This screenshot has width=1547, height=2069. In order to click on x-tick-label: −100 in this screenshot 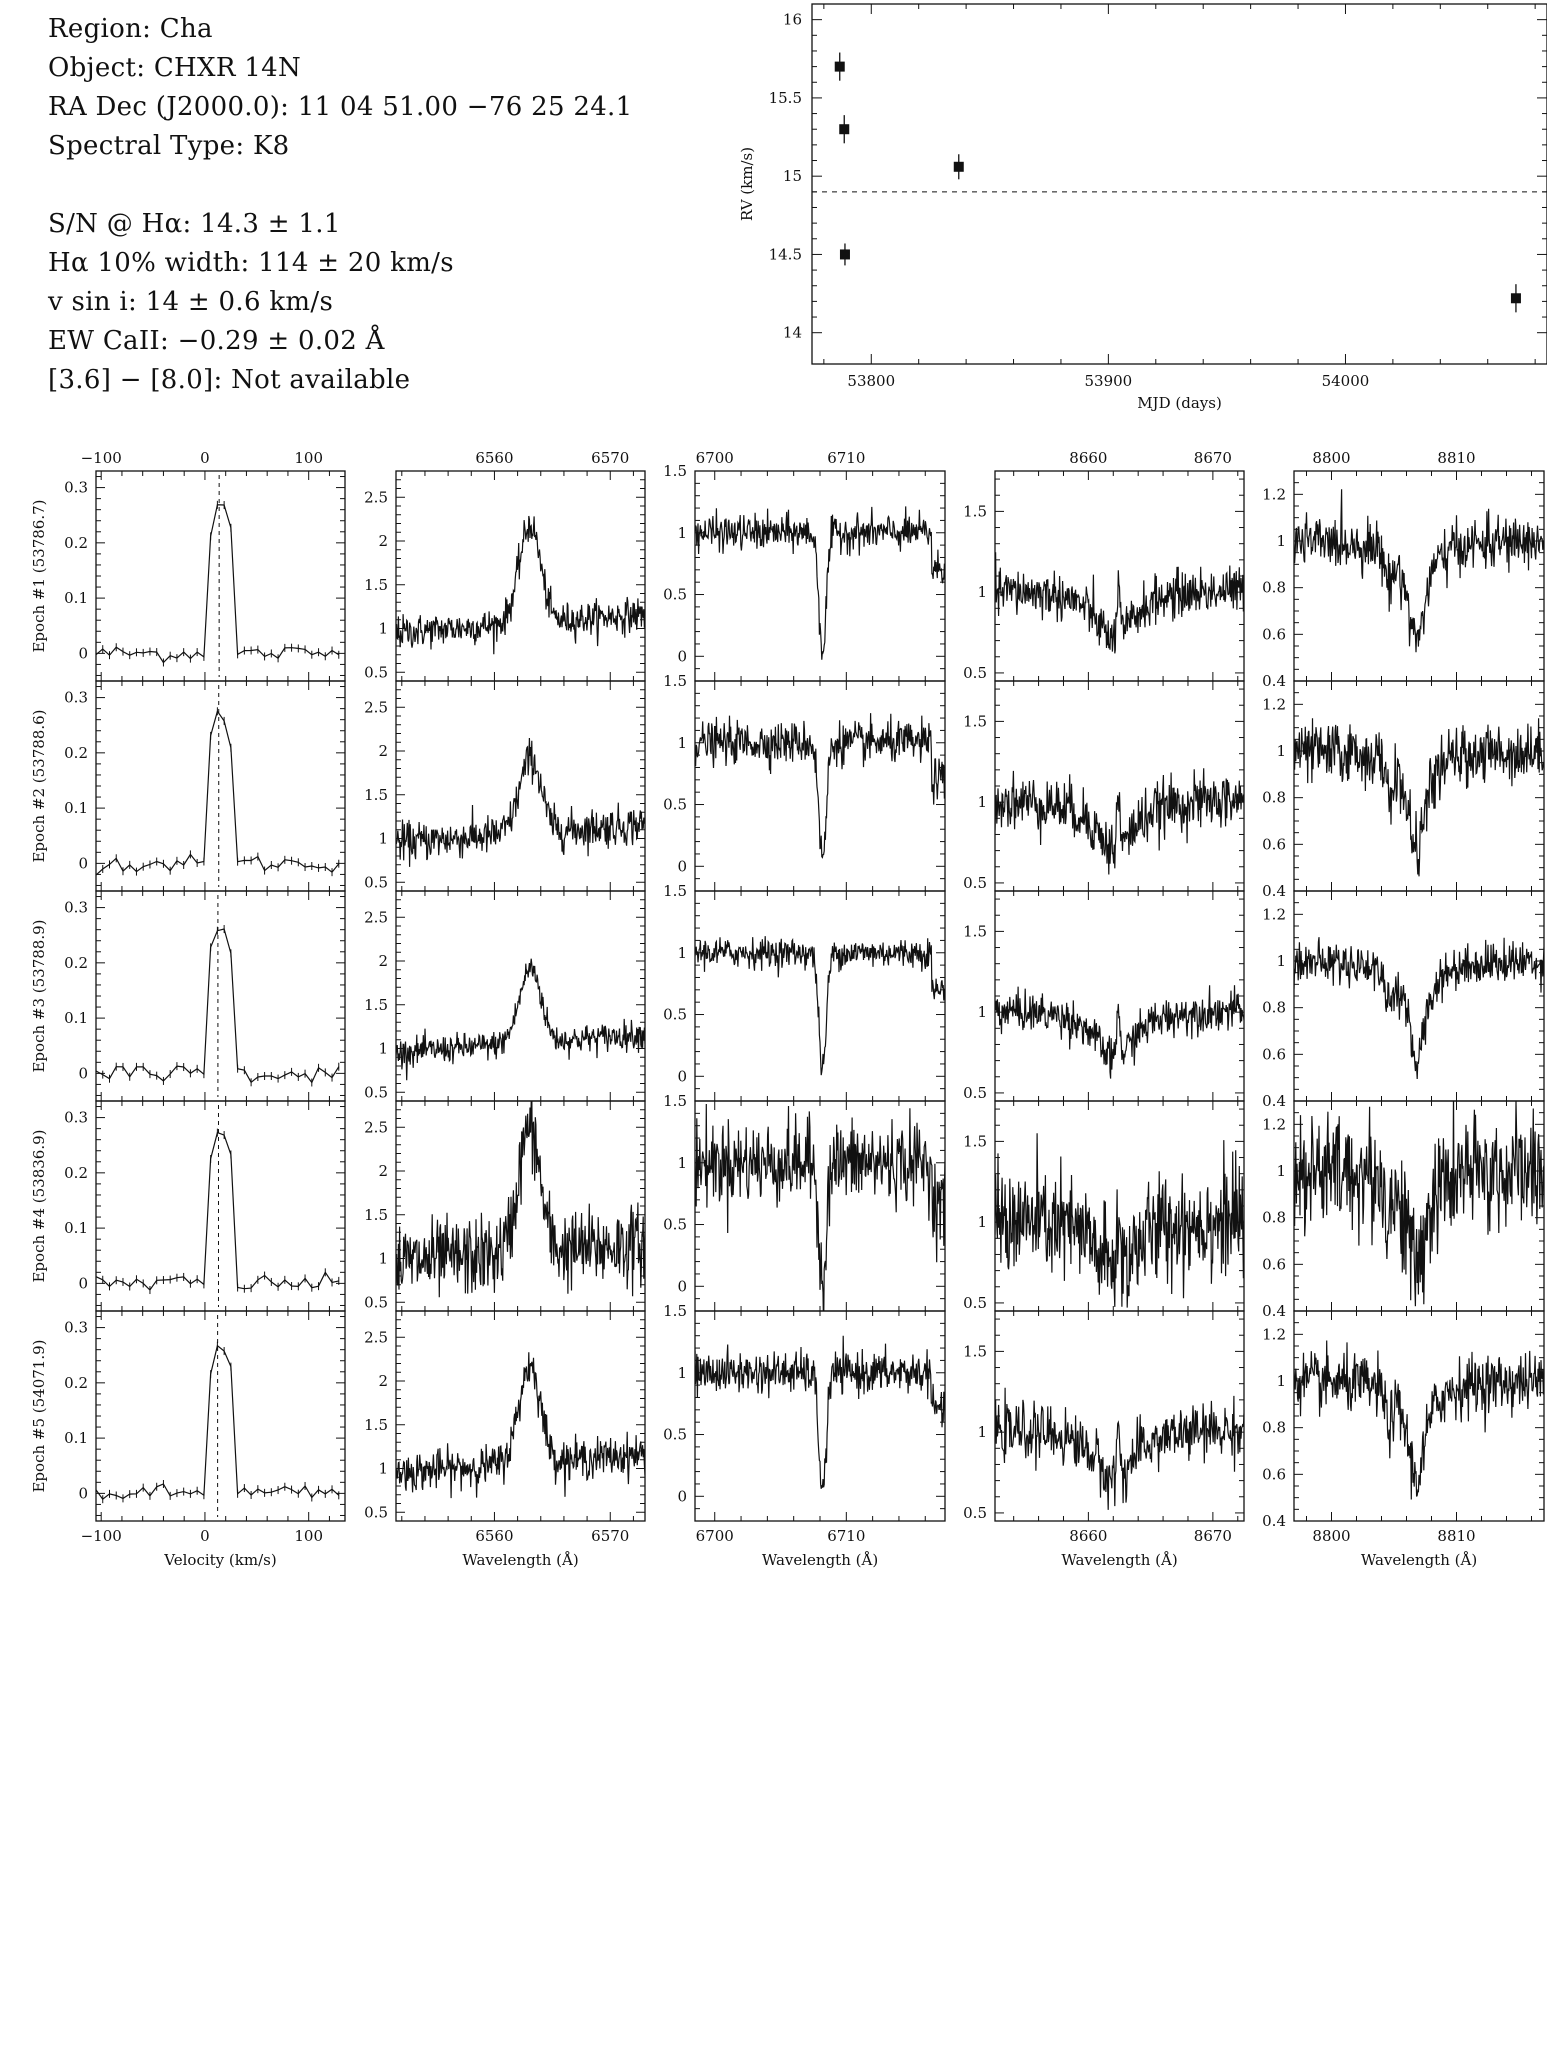, I will do `click(101, 1536)`.